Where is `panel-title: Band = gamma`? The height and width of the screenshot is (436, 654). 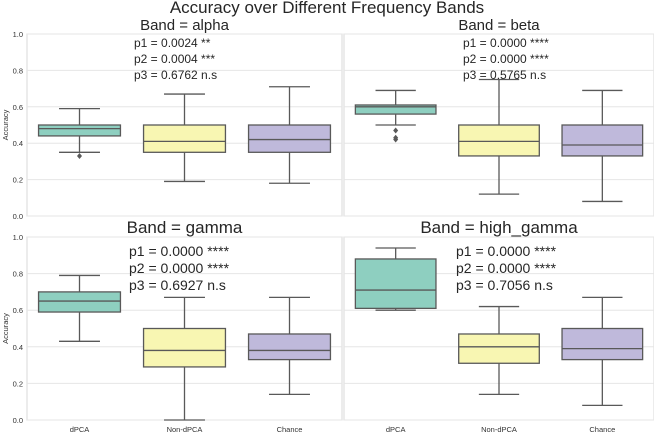
panel-title: Band = gamma is located at coordinates (185, 227).